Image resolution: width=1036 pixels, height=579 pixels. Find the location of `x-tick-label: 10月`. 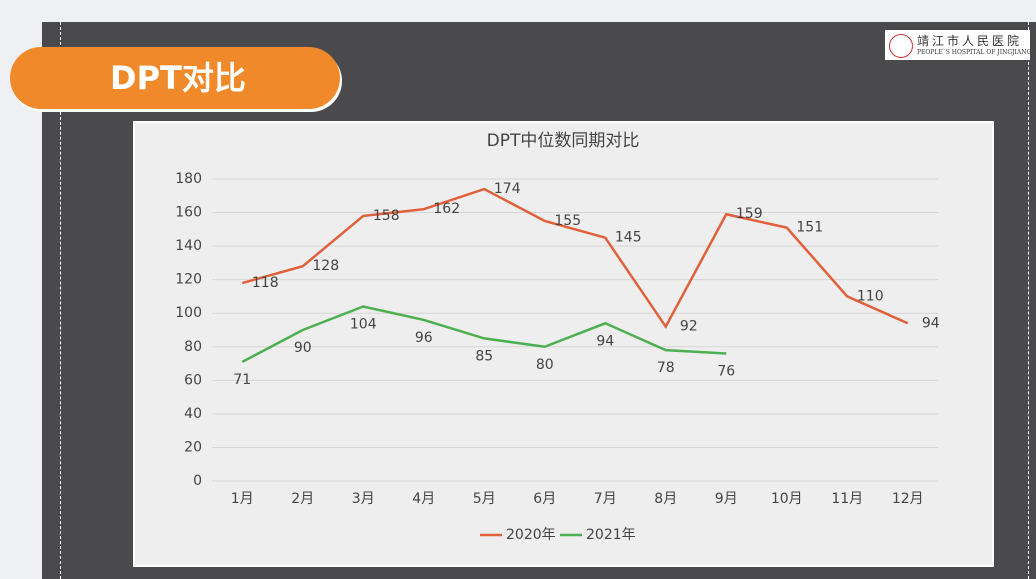

x-tick-label: 10月 is located at coordinates (787, 499).